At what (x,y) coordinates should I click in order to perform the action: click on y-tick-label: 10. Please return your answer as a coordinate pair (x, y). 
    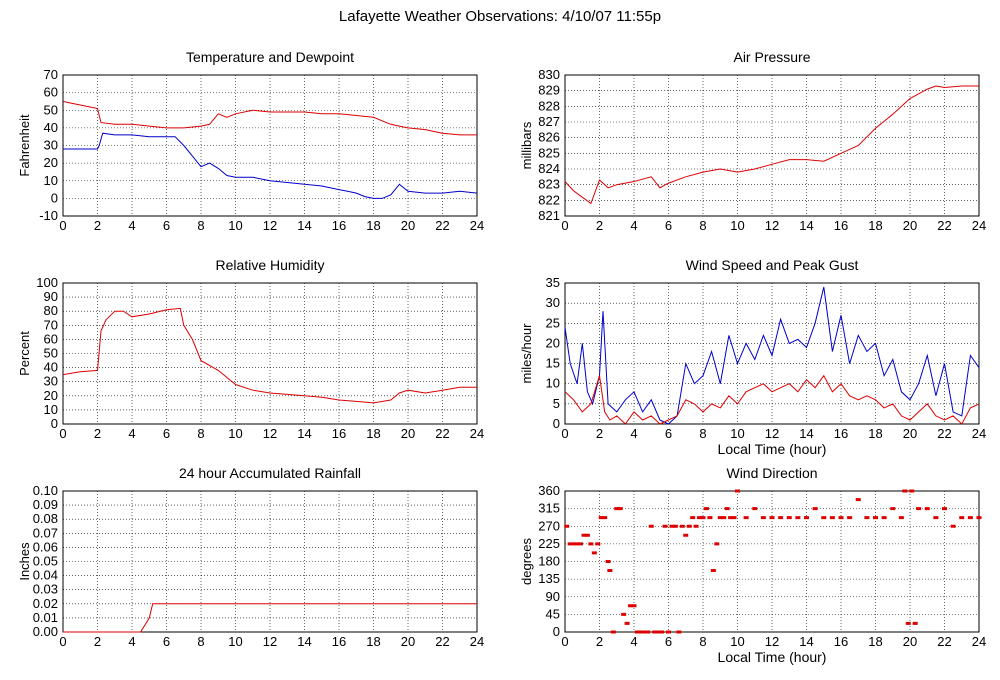
    Looking at the image, I should click on (51, 180).